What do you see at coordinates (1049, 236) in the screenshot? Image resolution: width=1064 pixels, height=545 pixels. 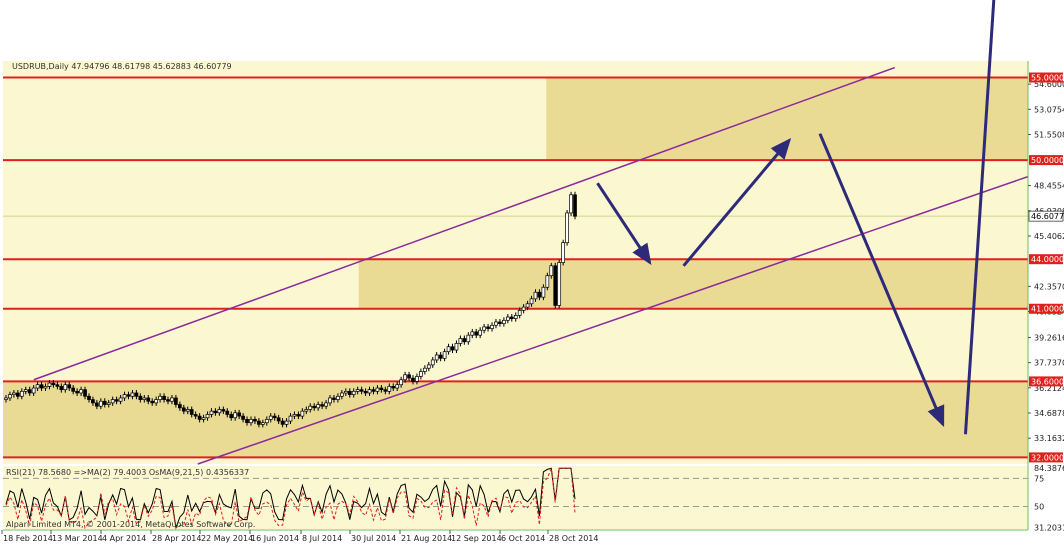 I see `y-tick-label: 45.40620` at bounding box center [1049, 236].